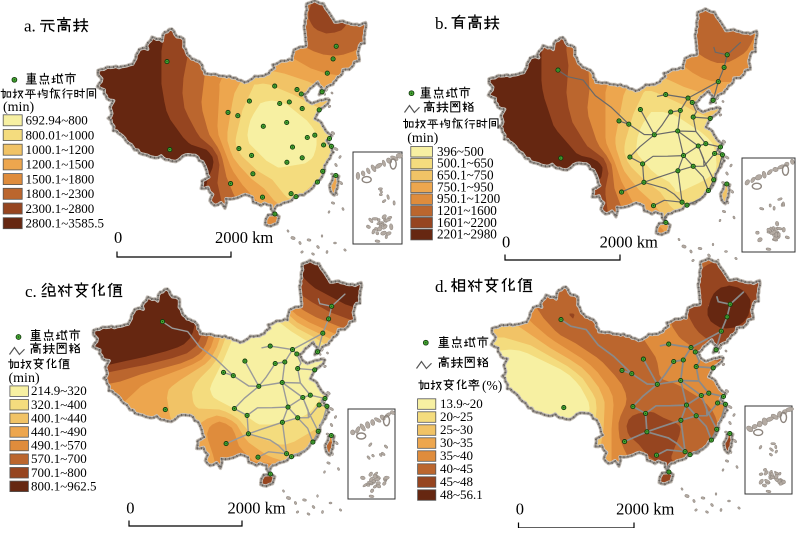 Image resolution: width=800 pixels, height=533 pixels. What do you see at coordinates (461, 494) in the screenshot?
I see `svg-text: 48~56.1` at bounding box center [461, 494].